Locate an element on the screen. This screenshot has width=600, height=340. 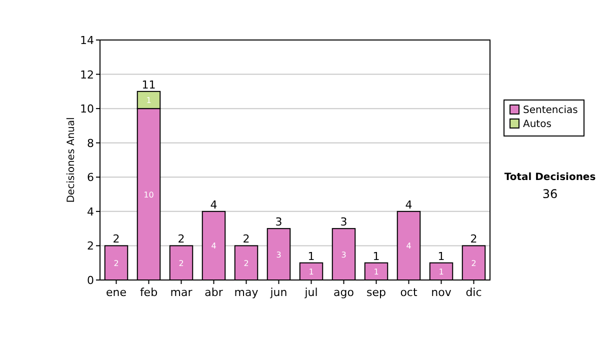
y-tick-label: 2 is located at coordinates (90, 246).